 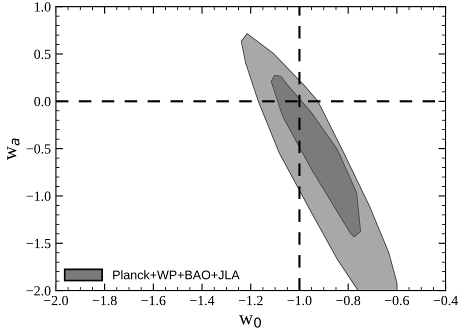 What do you see at coordinates (300, 301) in the screenshot?
I see `x-tick-label: −1.0` at bounding box center [300, 301].